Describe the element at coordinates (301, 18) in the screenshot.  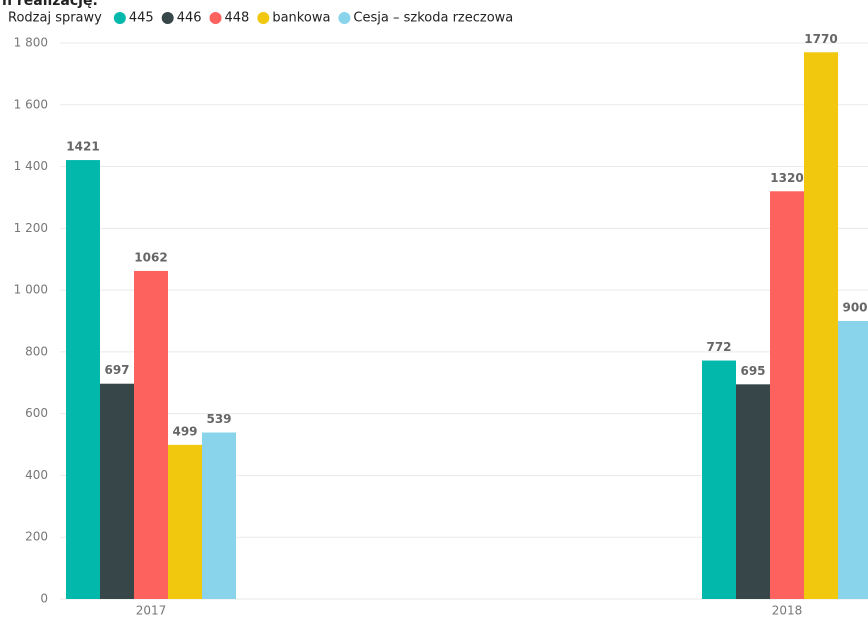
I see `legend-label: bankowa` at that location.